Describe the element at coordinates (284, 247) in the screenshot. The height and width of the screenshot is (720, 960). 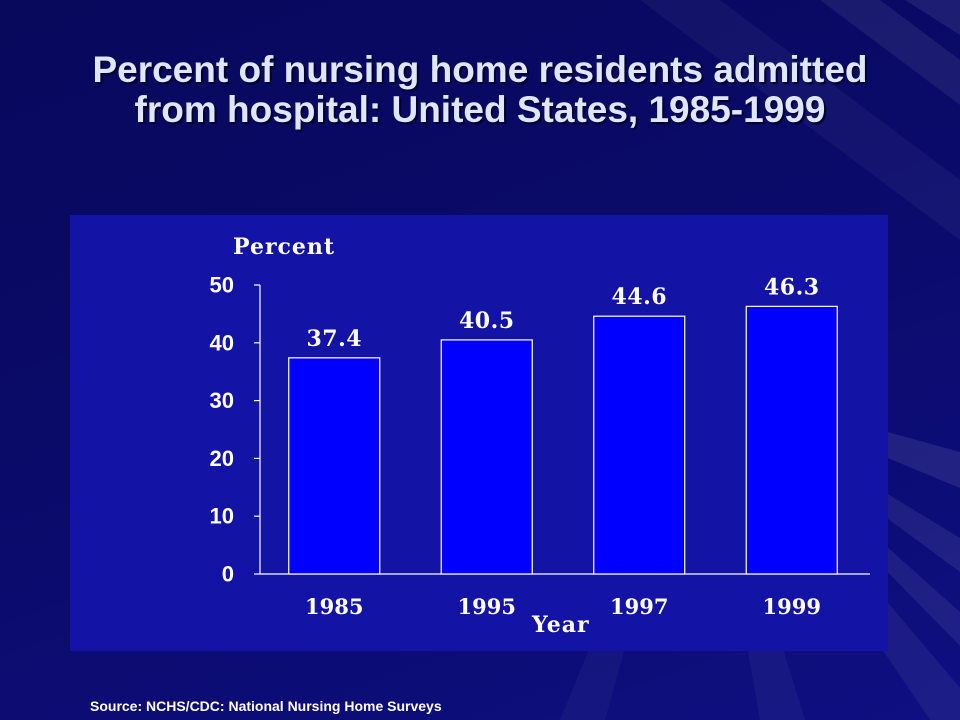
I see `y-axis-title: Percent` at that location.